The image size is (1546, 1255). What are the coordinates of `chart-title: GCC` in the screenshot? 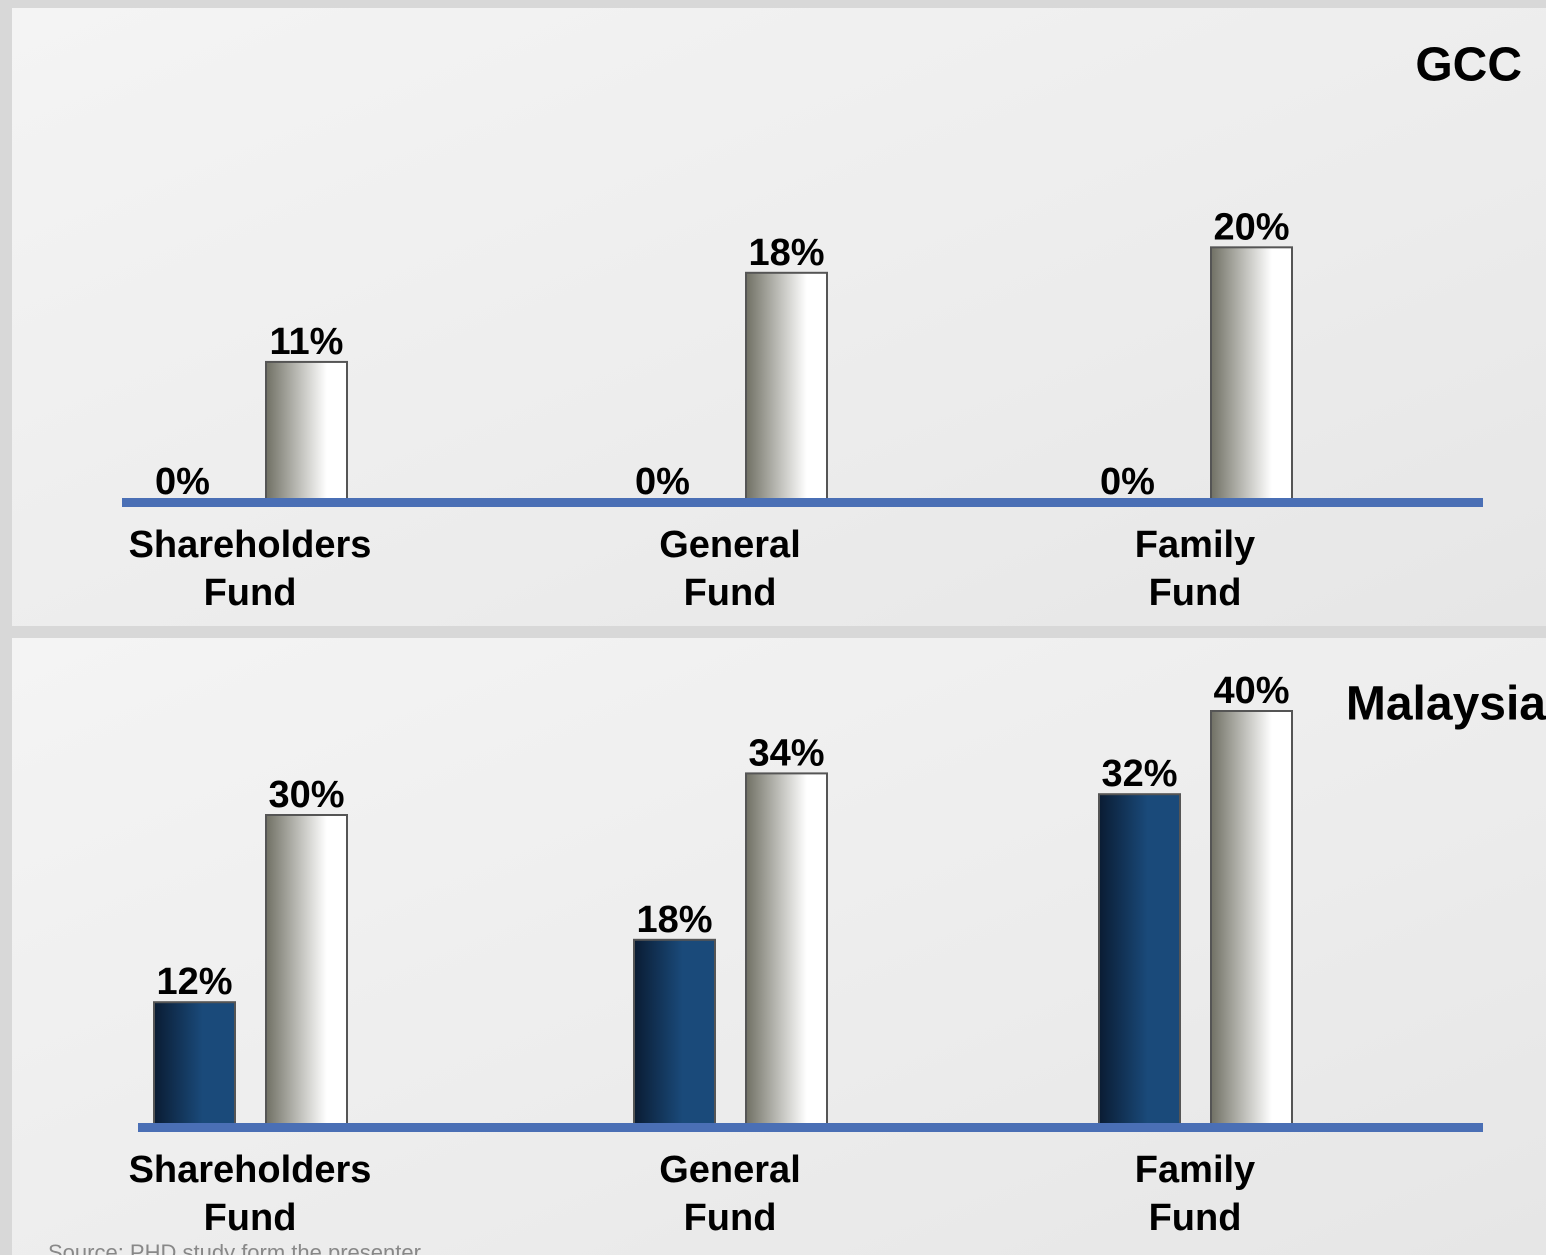 It's located at (1468, 65).